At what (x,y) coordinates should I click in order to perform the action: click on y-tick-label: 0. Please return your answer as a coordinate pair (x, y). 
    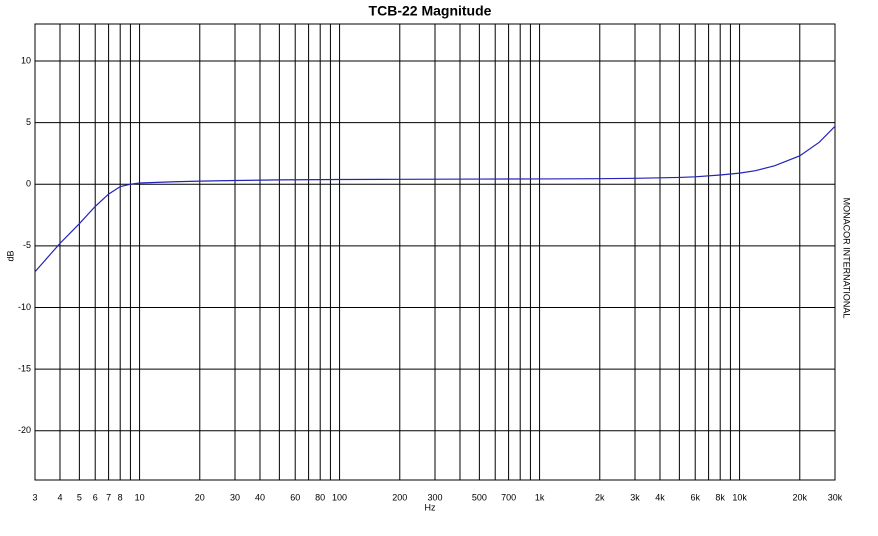
    Looking at the image, I should click on (28, 184).